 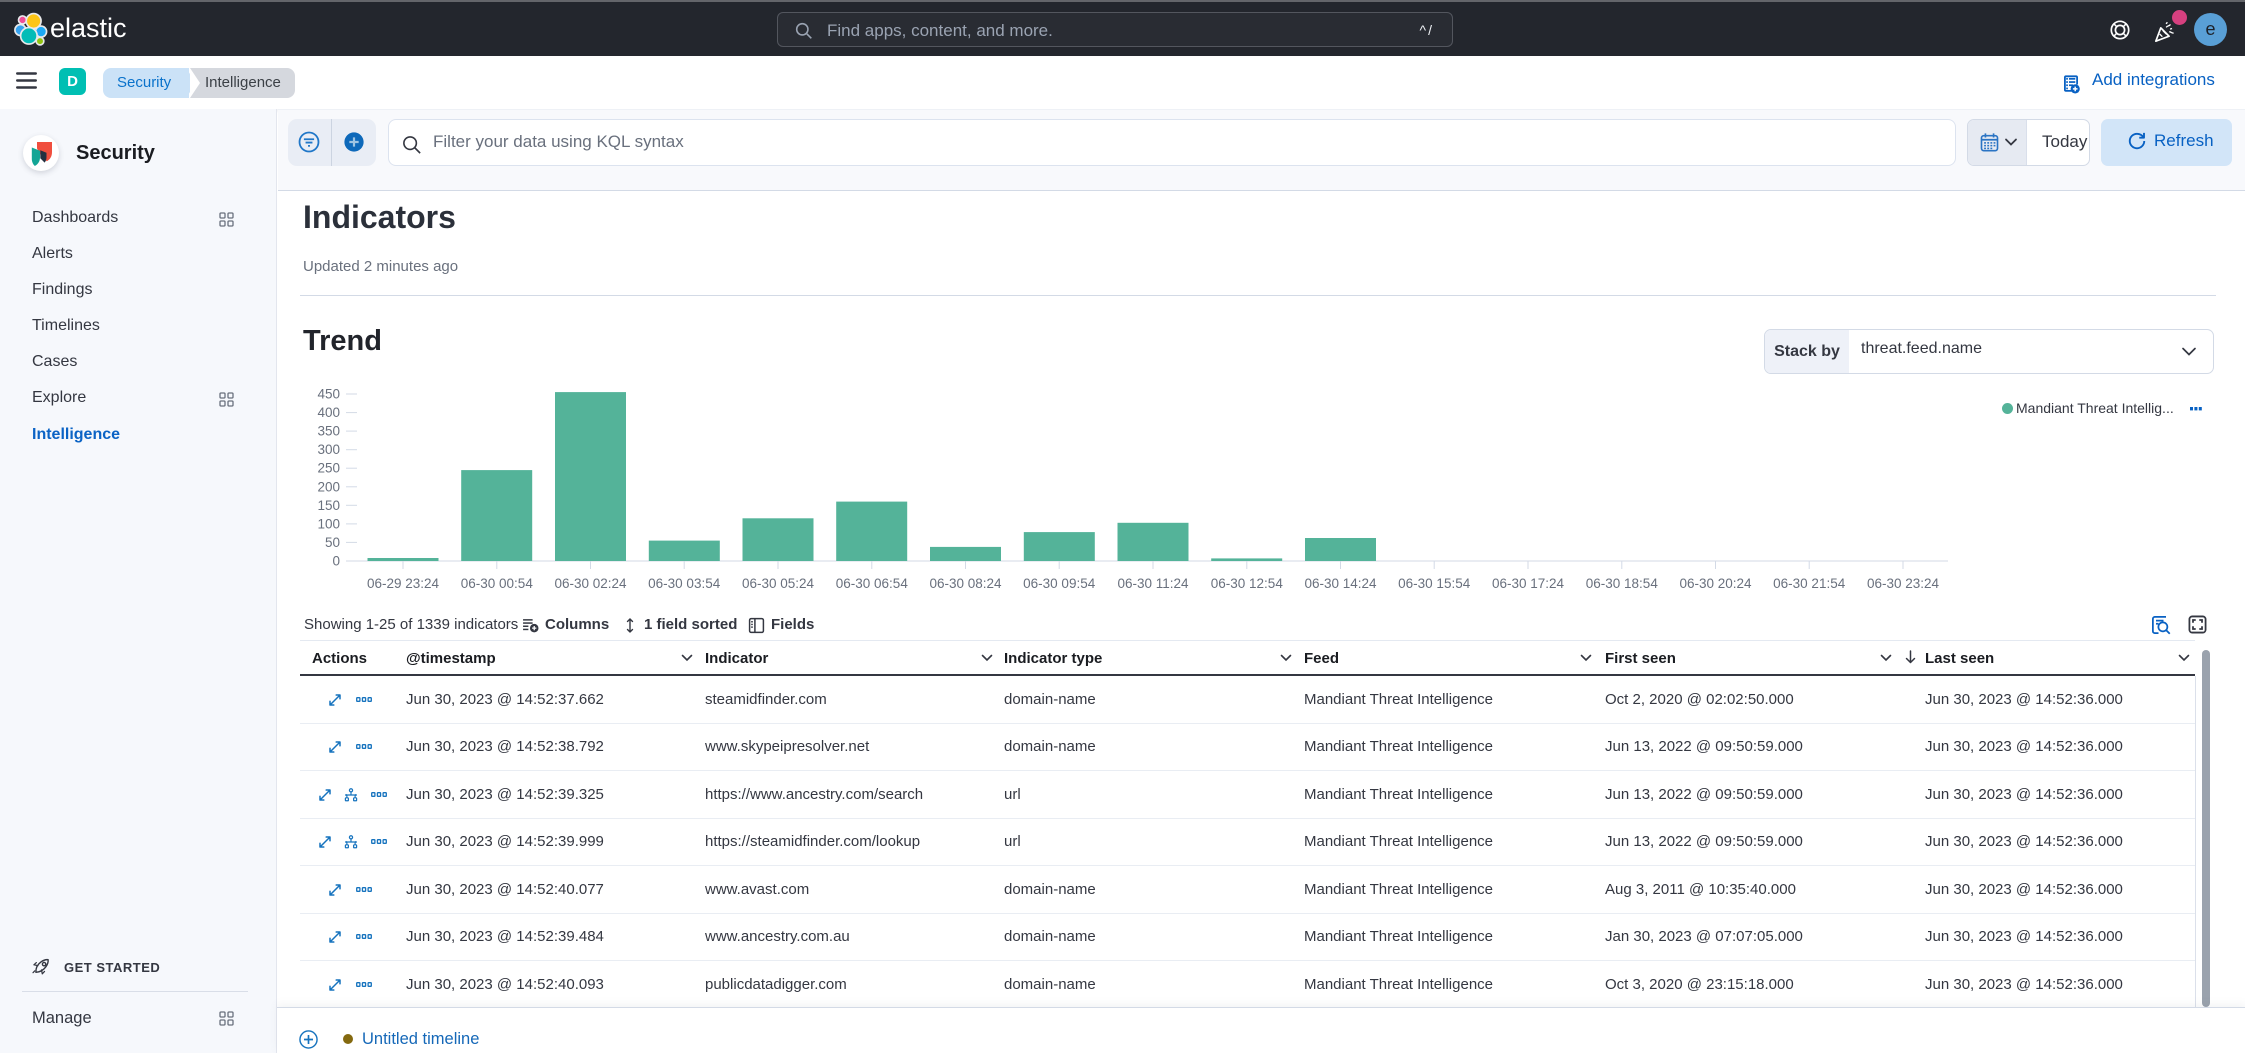 What do you see at coordinates (328, 412) in the screenshot?
I see `svg-text: 400` at bounding box center [328, 412].